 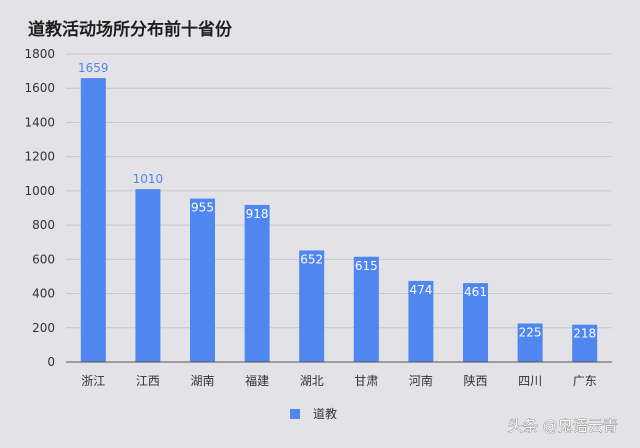 I want to click on watermark: 头条 @鬼语云青, so click(x=563, y=426).